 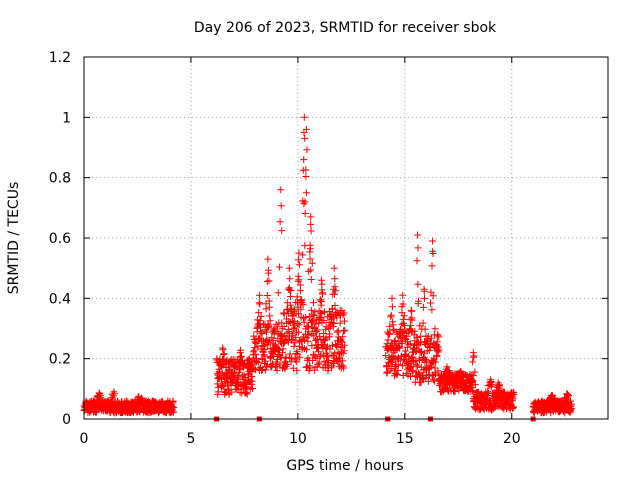 I want to click on y-tick-label: 0.4, so click(x=60, y=299).